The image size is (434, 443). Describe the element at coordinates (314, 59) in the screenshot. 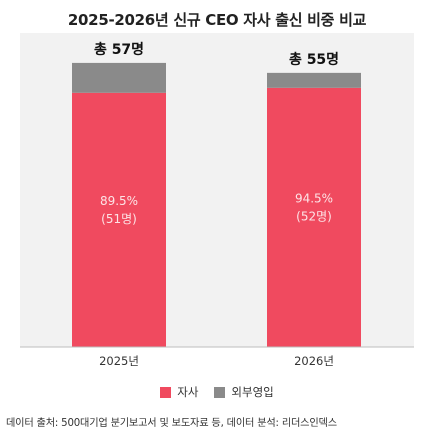

I see `total-label-2: 총 55명` at that location.